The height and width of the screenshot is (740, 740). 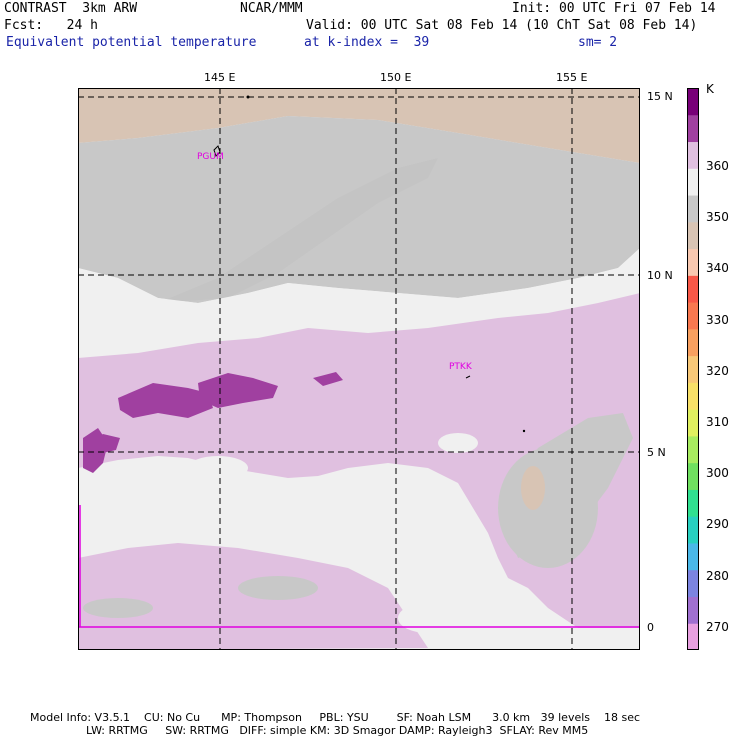 I want to click on lon-label-155: 155 E, so click(x=572, y=77).